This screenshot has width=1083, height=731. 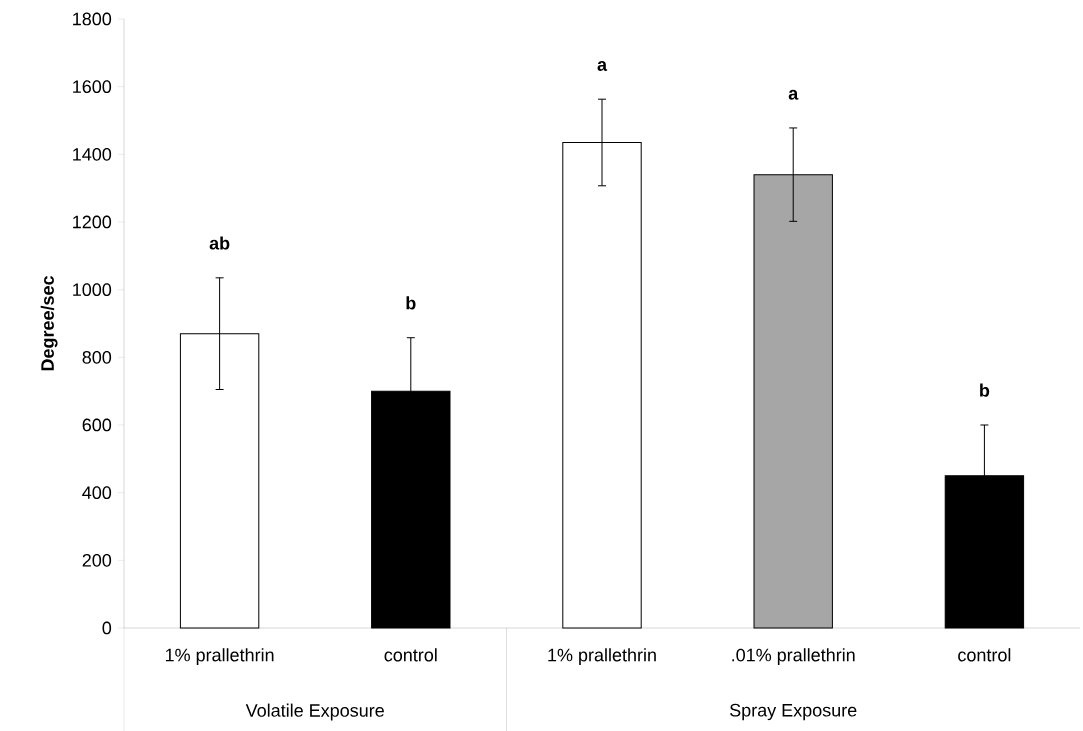 What do you see at coordinates (92, 290) in the screenshot?
I see `y-tick-label: 1000` at bounding box center [92, 290].